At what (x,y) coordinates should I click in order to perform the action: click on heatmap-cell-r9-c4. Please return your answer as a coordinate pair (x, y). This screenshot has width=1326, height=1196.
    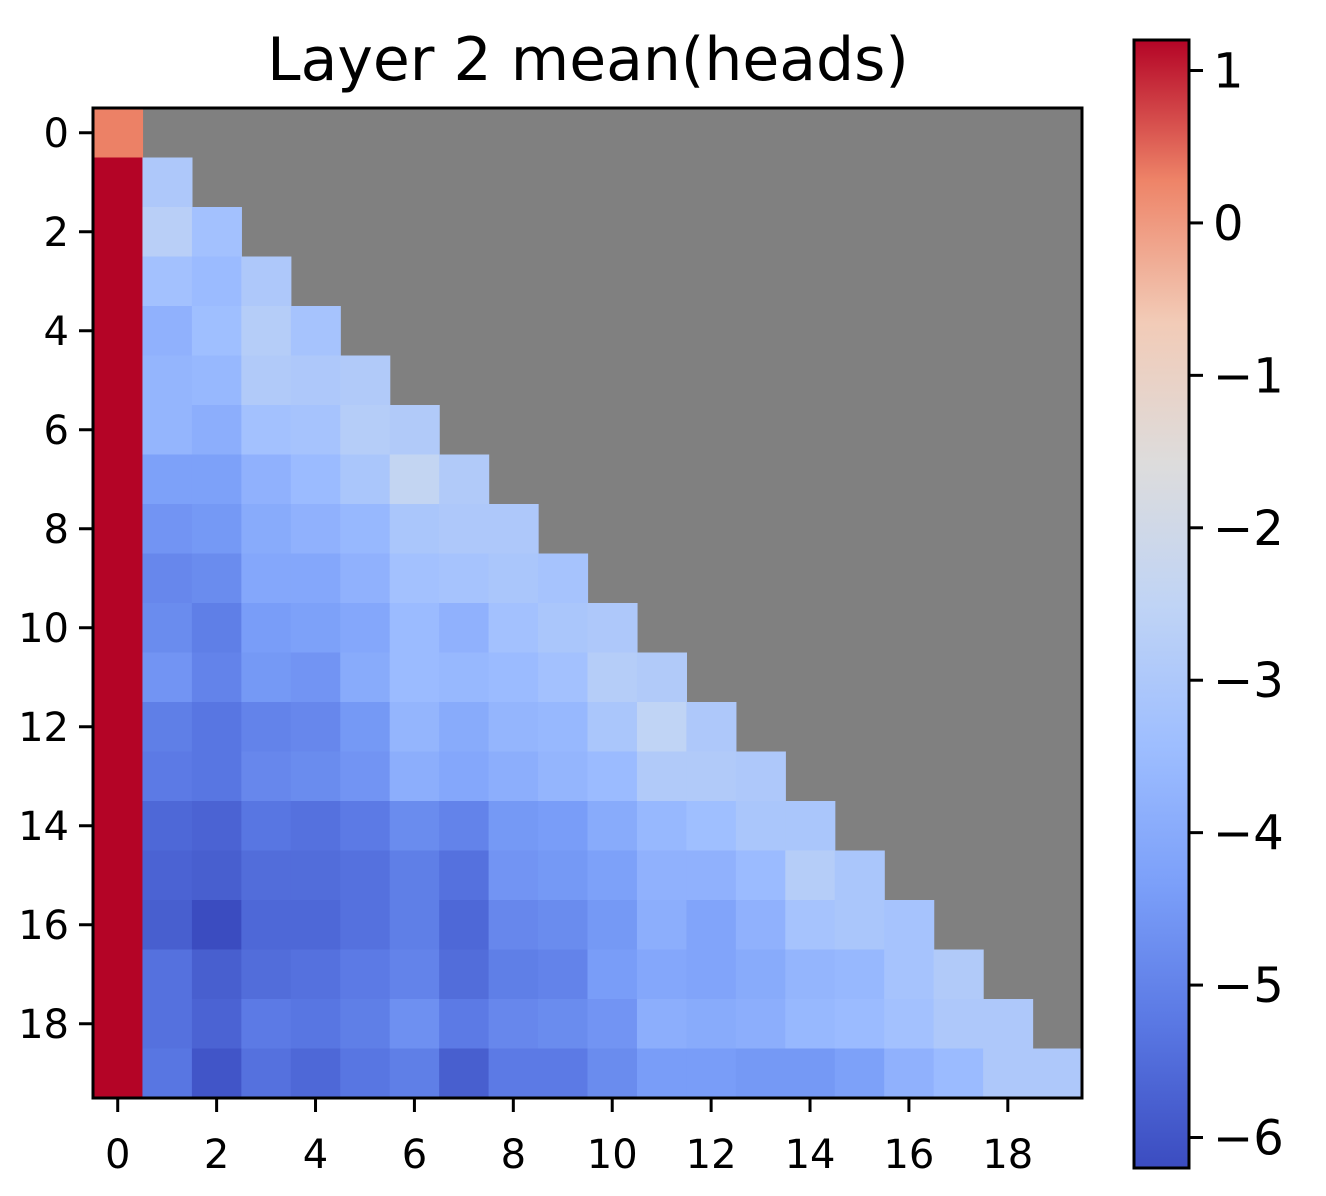
    Looking at the image, I should click on (315, 578).